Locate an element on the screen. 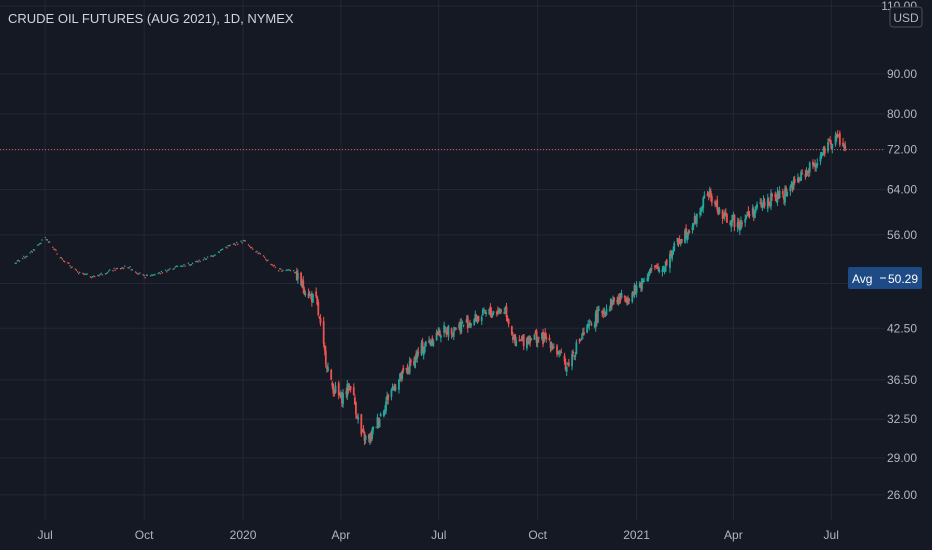 This screenshot has height=550, width=932. currency-badge: USD is located at coordinates (906, 17).